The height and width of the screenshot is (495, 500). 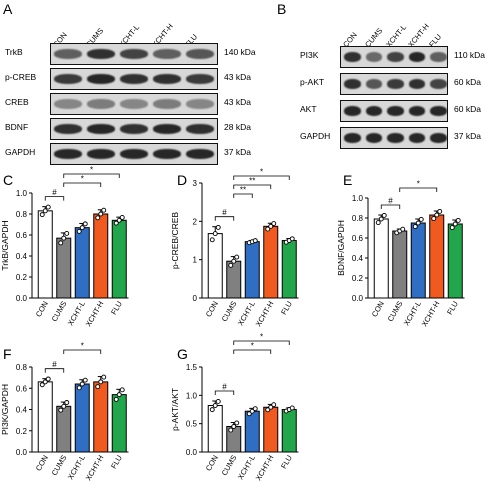 I want to click on kda-label: 37 kDa, so click(x=467, y=136).